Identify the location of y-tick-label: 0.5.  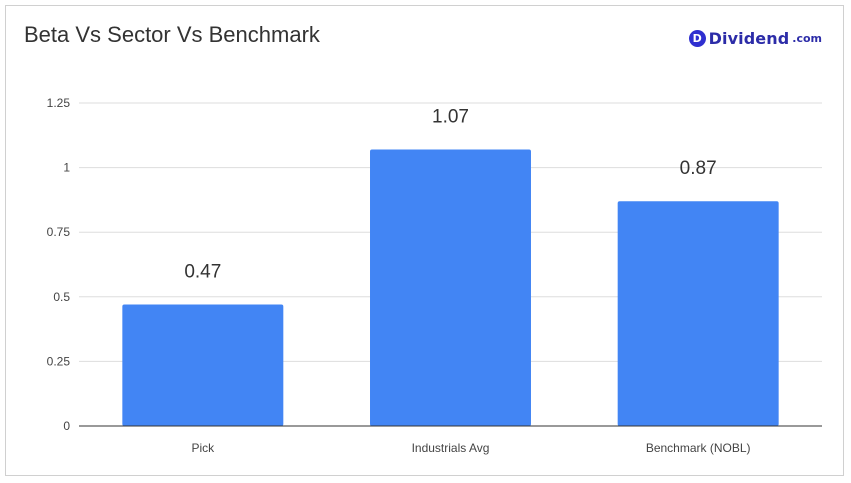
(61, 297).